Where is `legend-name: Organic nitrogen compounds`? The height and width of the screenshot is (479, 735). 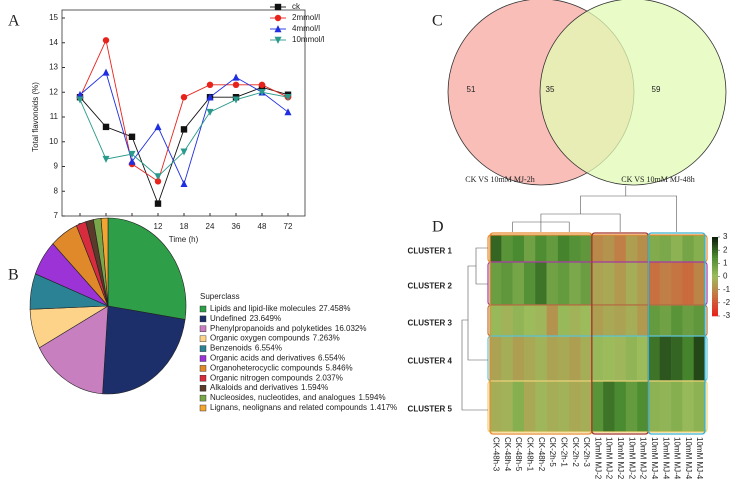
legend-name: Organic nitrogen compounds is located at coordinates (261, 377).